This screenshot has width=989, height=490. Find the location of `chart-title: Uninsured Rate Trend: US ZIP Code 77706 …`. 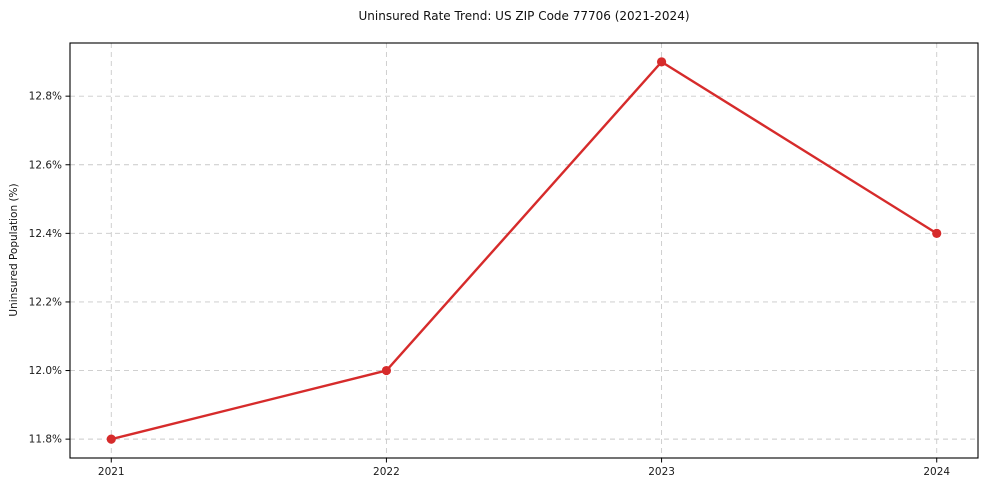

chart-title: Uninsured Rate Trend: US ZIP Code 77706 … is located at coordinates (524, 16).